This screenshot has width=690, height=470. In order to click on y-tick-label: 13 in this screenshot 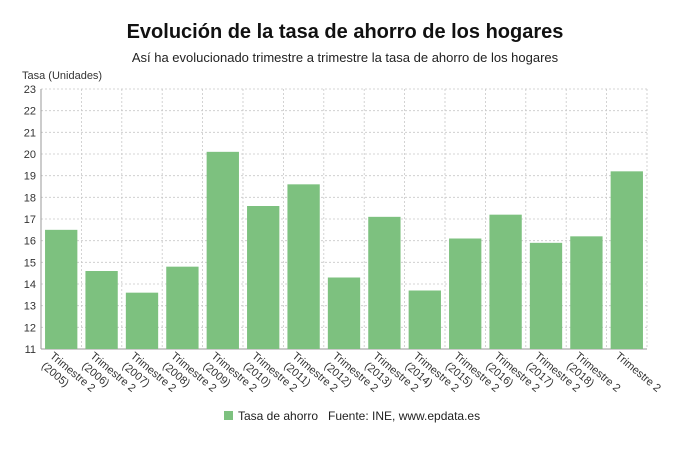, I will do `click(30, 307)`.